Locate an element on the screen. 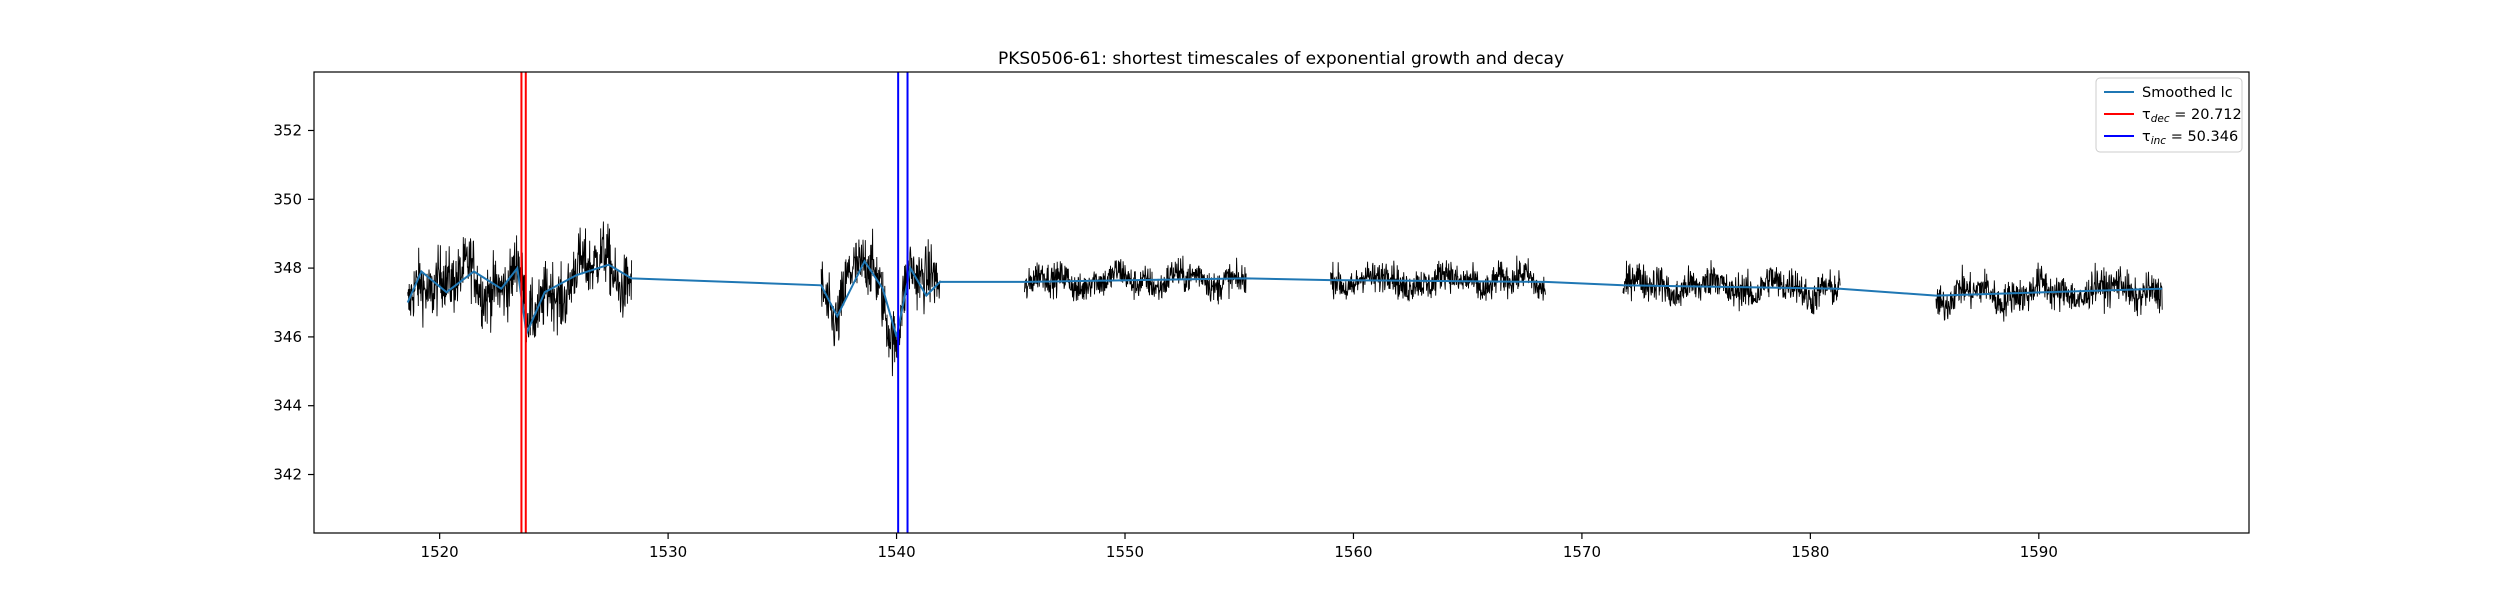 The image size is (2500, 604). y-tick-label: 348 is located at coordinates (287, 268).